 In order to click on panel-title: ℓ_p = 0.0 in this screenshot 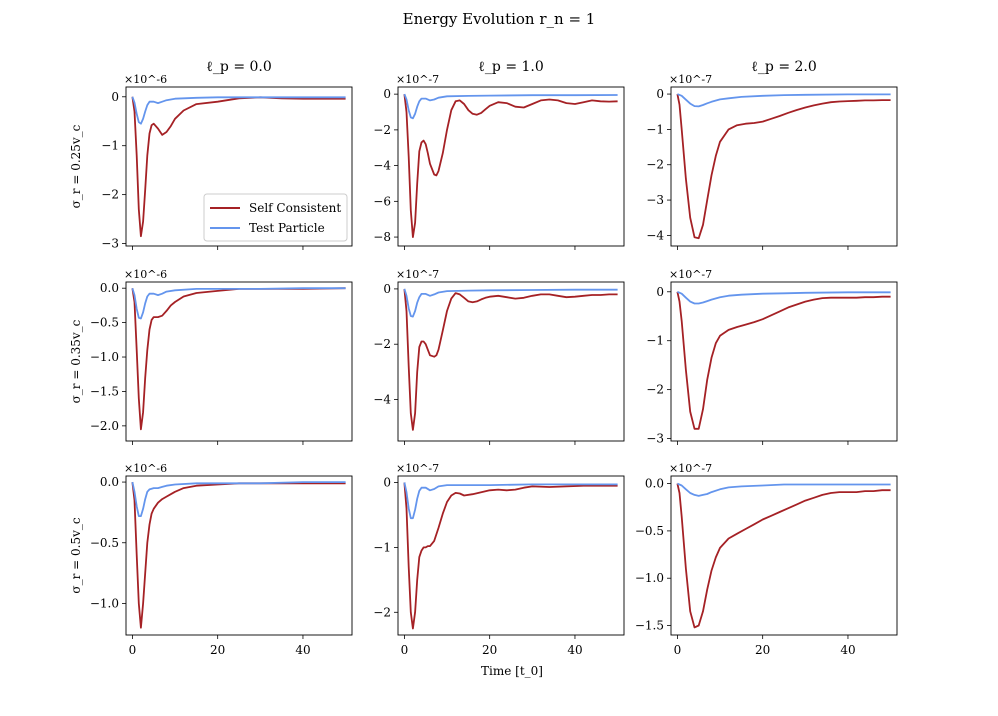, I will do `click(239, 67)`.